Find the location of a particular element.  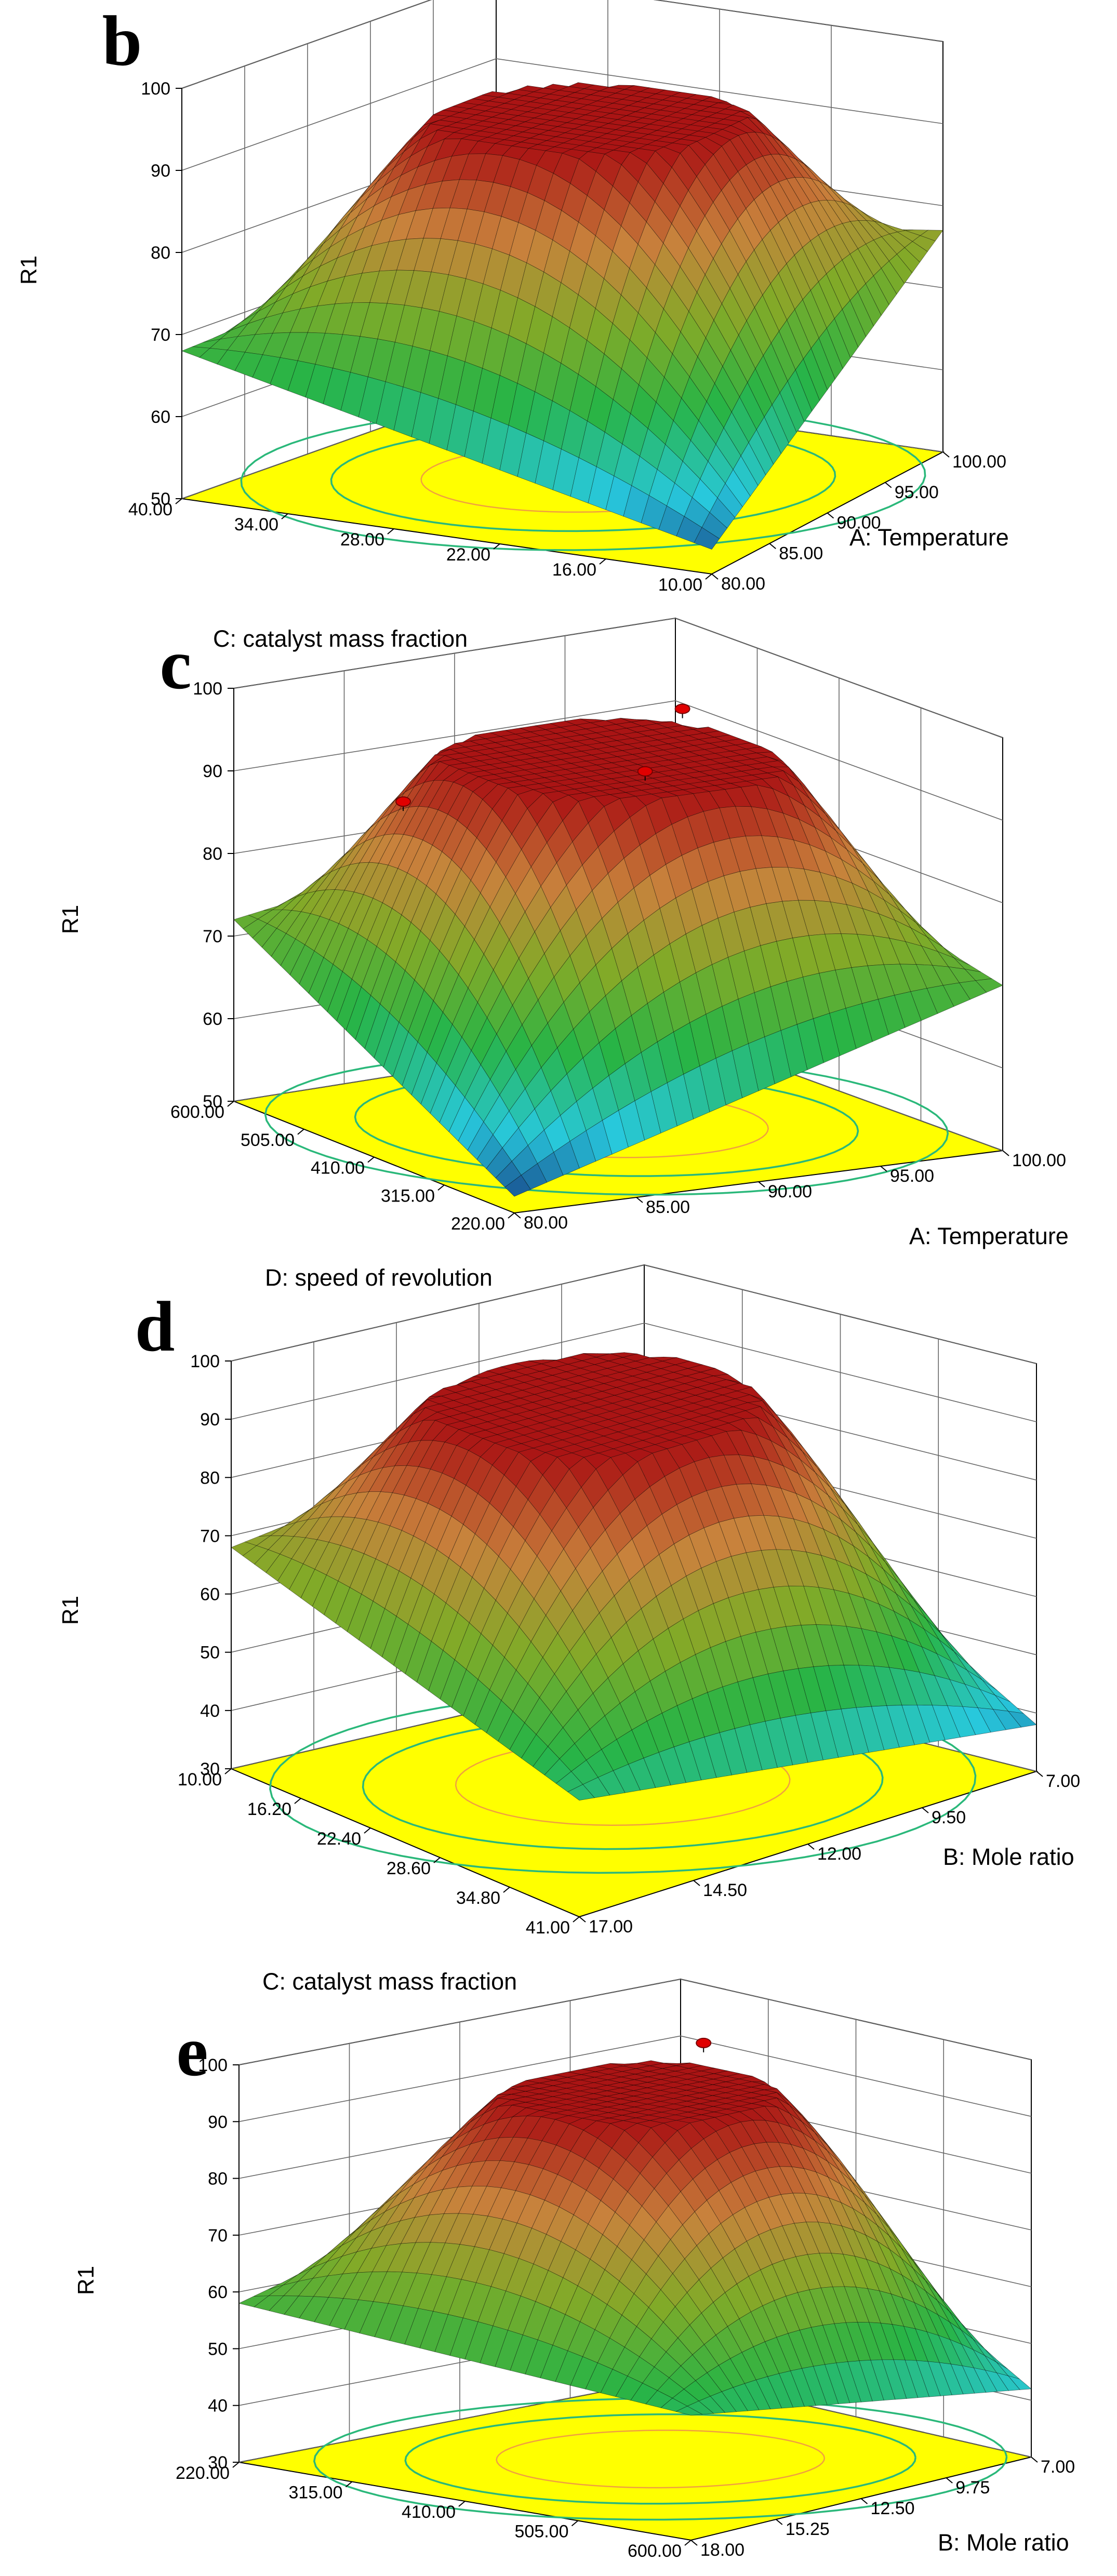

contour-line-outer is located at coordinates (607, 1124).